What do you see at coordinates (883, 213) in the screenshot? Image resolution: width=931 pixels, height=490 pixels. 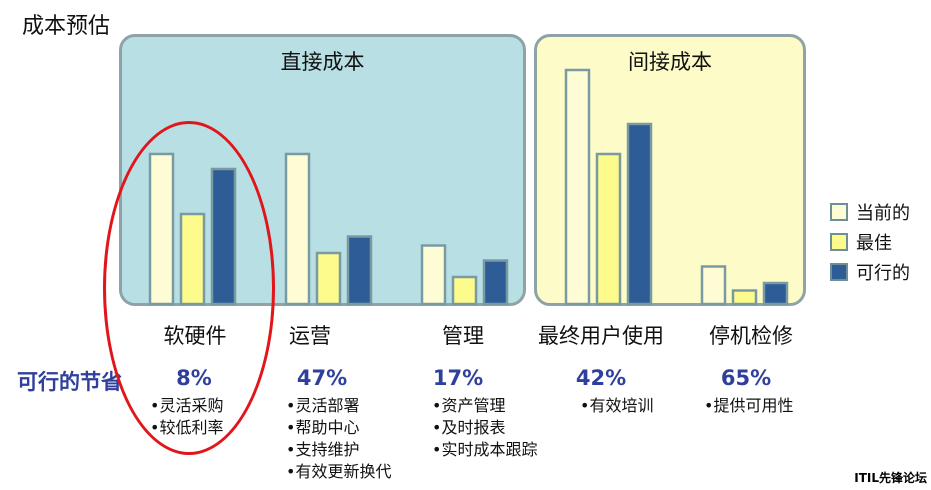 I see `legend-label-current: 当前的` at bounding box center [883, 213].